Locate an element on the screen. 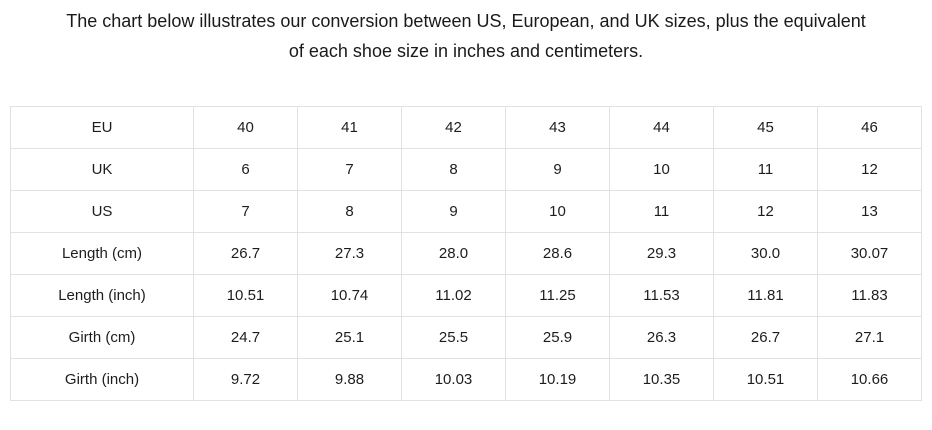  table-cell: 45 is located at coordinates (765, 127).